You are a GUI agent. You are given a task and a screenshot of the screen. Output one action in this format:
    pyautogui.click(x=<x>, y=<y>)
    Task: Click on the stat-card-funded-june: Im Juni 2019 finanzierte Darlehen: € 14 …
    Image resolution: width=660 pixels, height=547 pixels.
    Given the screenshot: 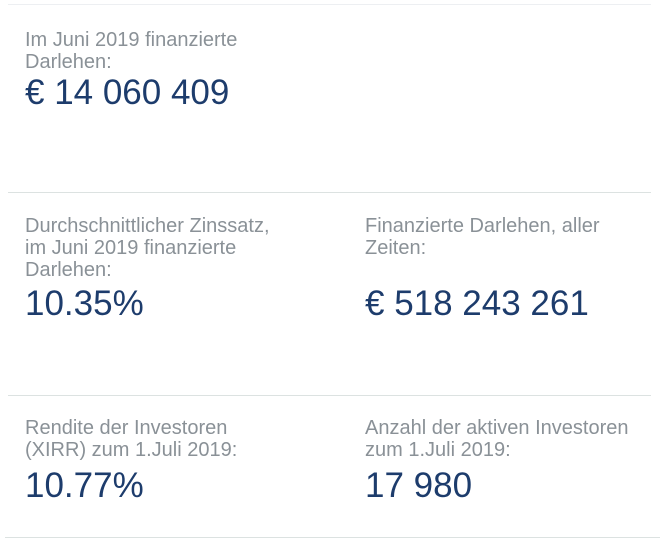 What is the action you would take?
    pyautogui.click(x=342, y=71)
    